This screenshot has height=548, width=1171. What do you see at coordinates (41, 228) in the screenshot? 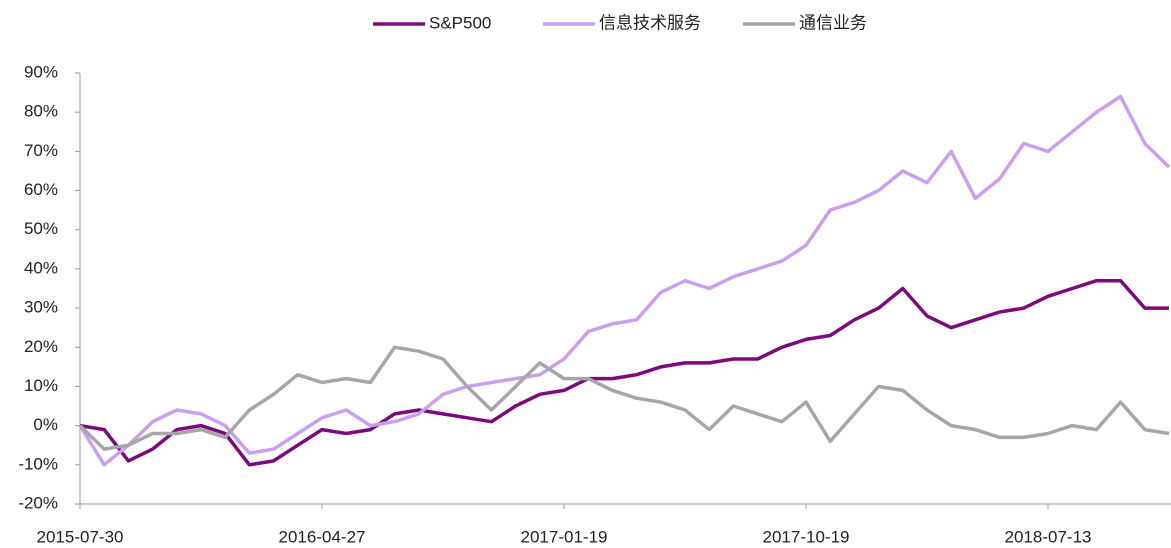
I see `y-tick-label: 50%` at bounding box center [41, 228].